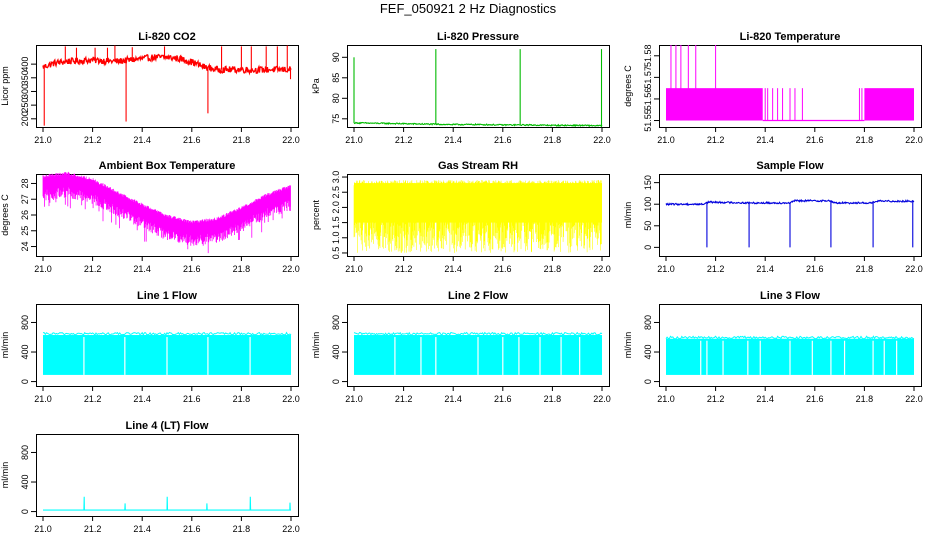 Image resolution: width=936 pixels, height=540 pixels. Describe the element at coordinates (790, 296) in the screenshot. I see `panel-title: Line 3 Flow` at that location.